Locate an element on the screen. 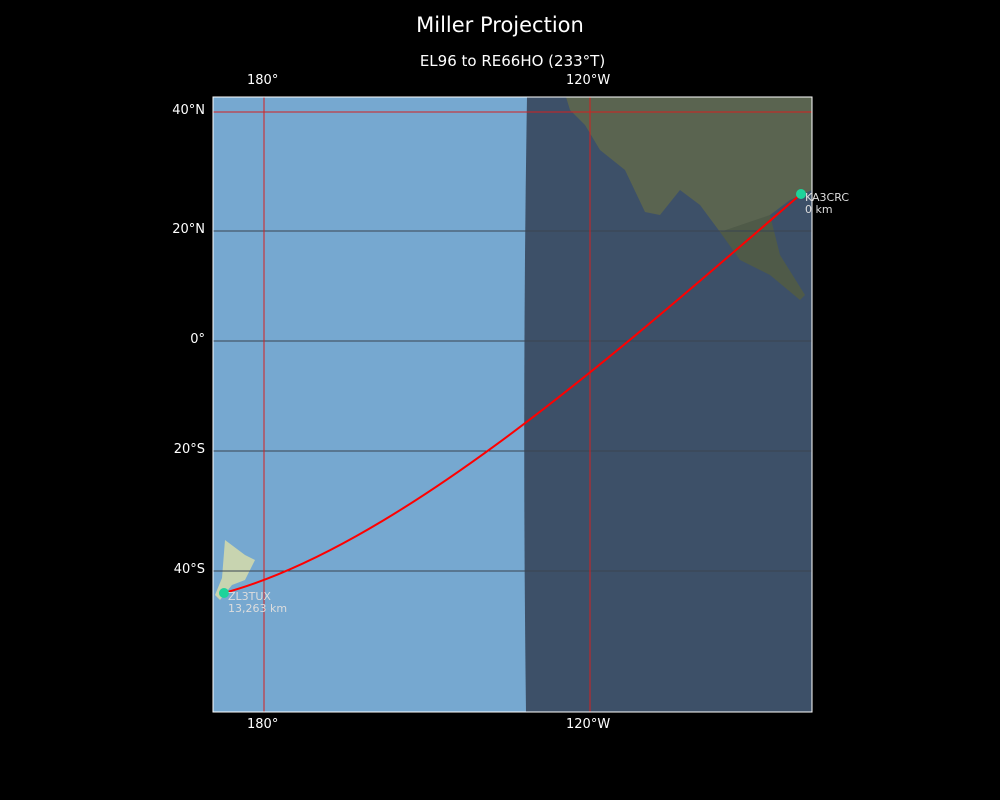 The image size is (1000, 800). station-call: KA3CRC is located at coordinates (827, 197).